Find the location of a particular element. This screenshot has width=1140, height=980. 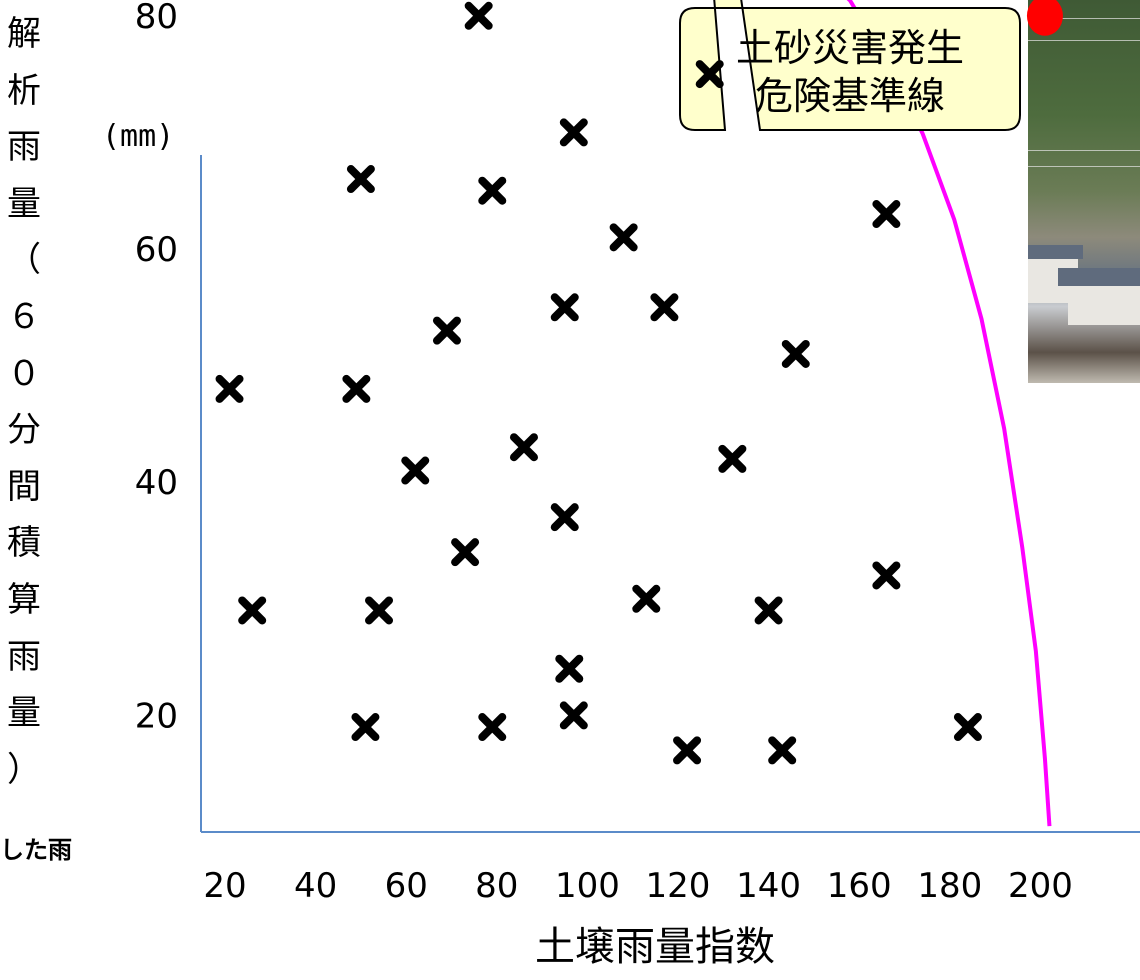

x-tick-label: 200 is located at coordinates (1040, 886).